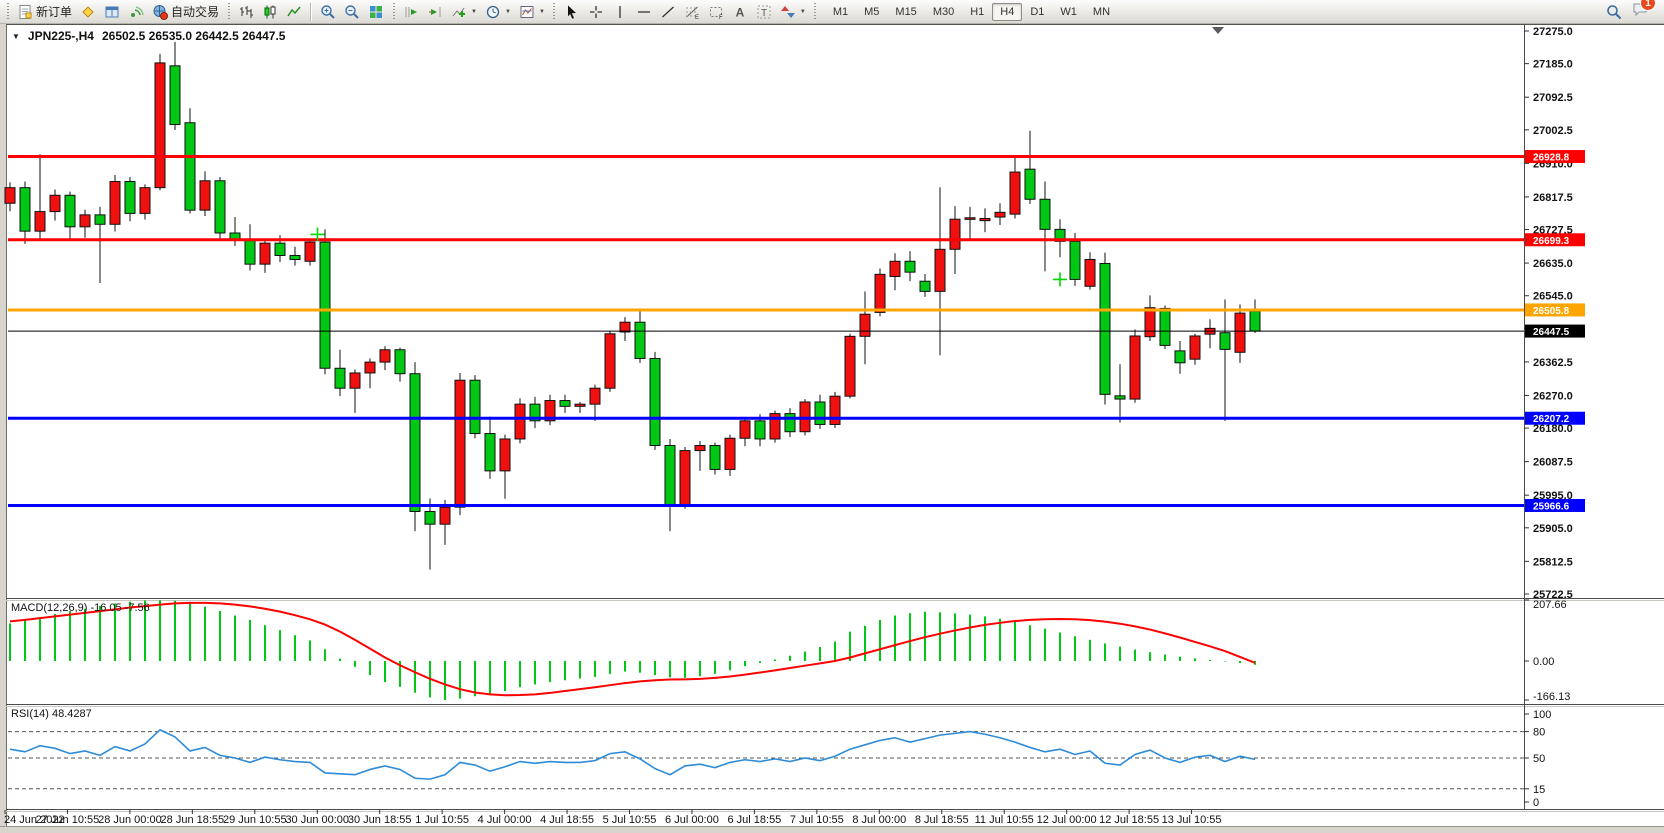  I want to click on zoom-out-button, so click(352, 12).